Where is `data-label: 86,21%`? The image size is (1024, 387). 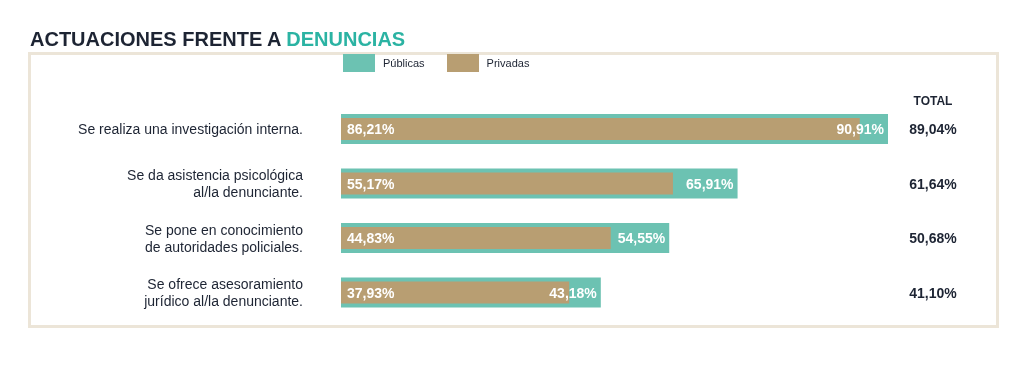
data-label: 86,21% is located at coordinates (371, 129).